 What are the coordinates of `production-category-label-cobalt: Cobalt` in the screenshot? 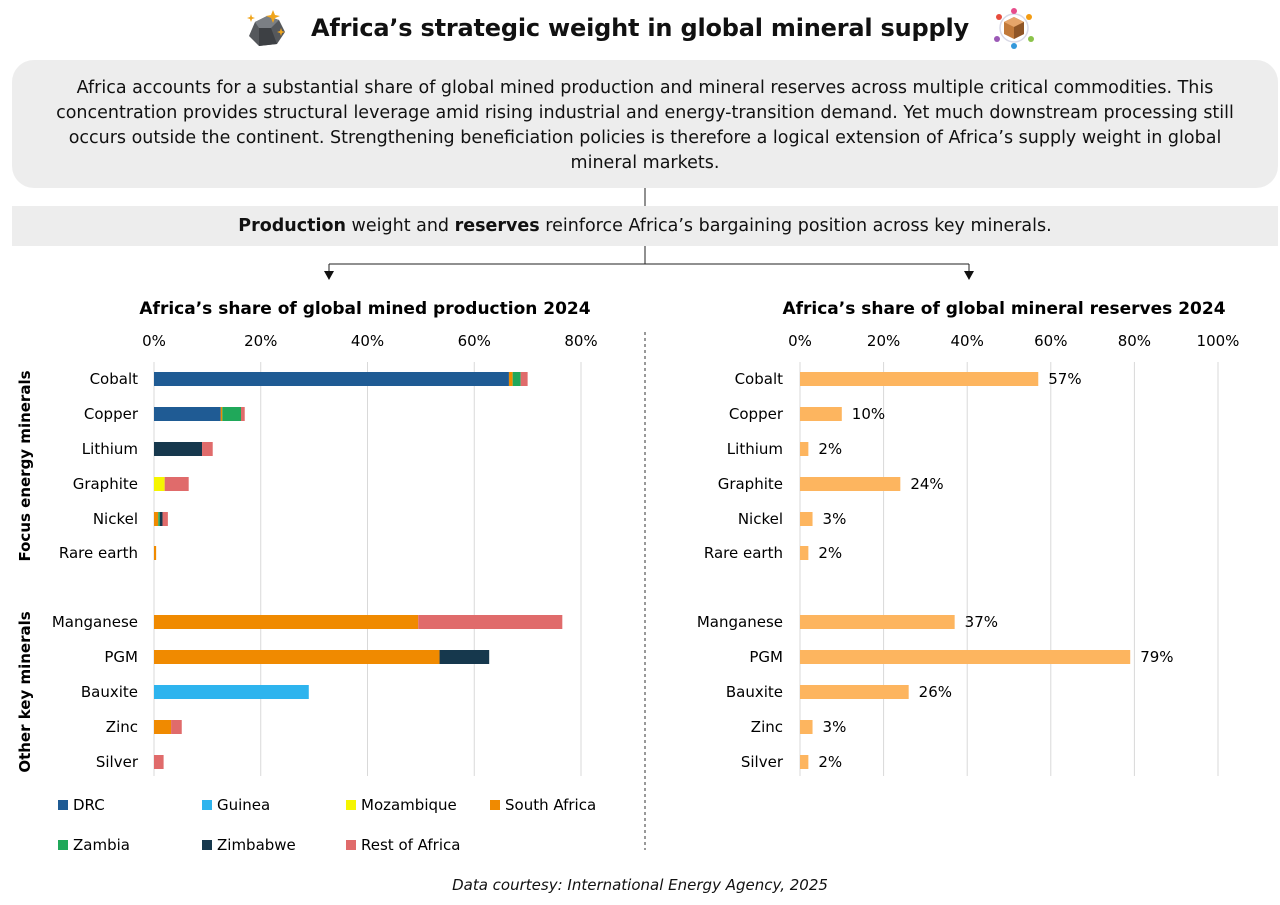 It's located at (114, 379).